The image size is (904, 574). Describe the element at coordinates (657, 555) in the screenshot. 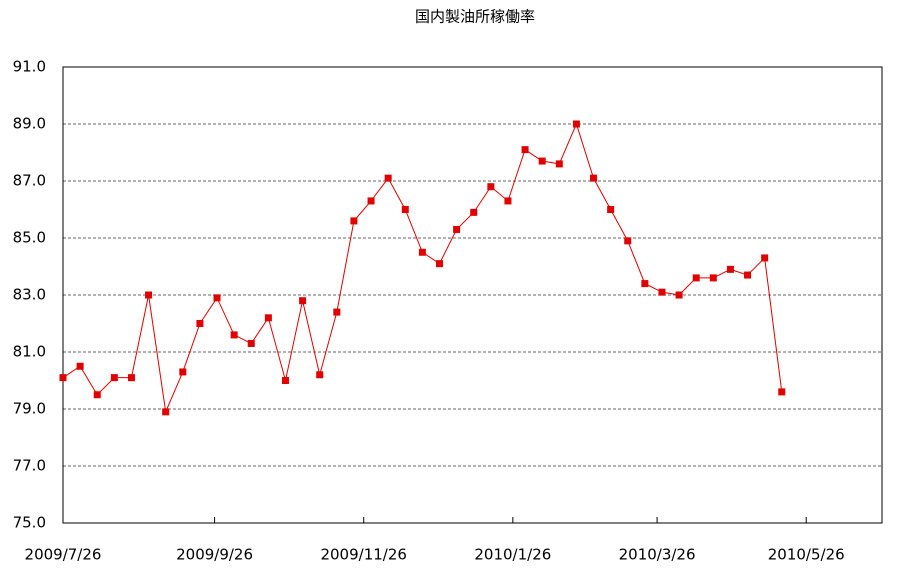

I see `x-tick-label: 2010/3/26` at that location.